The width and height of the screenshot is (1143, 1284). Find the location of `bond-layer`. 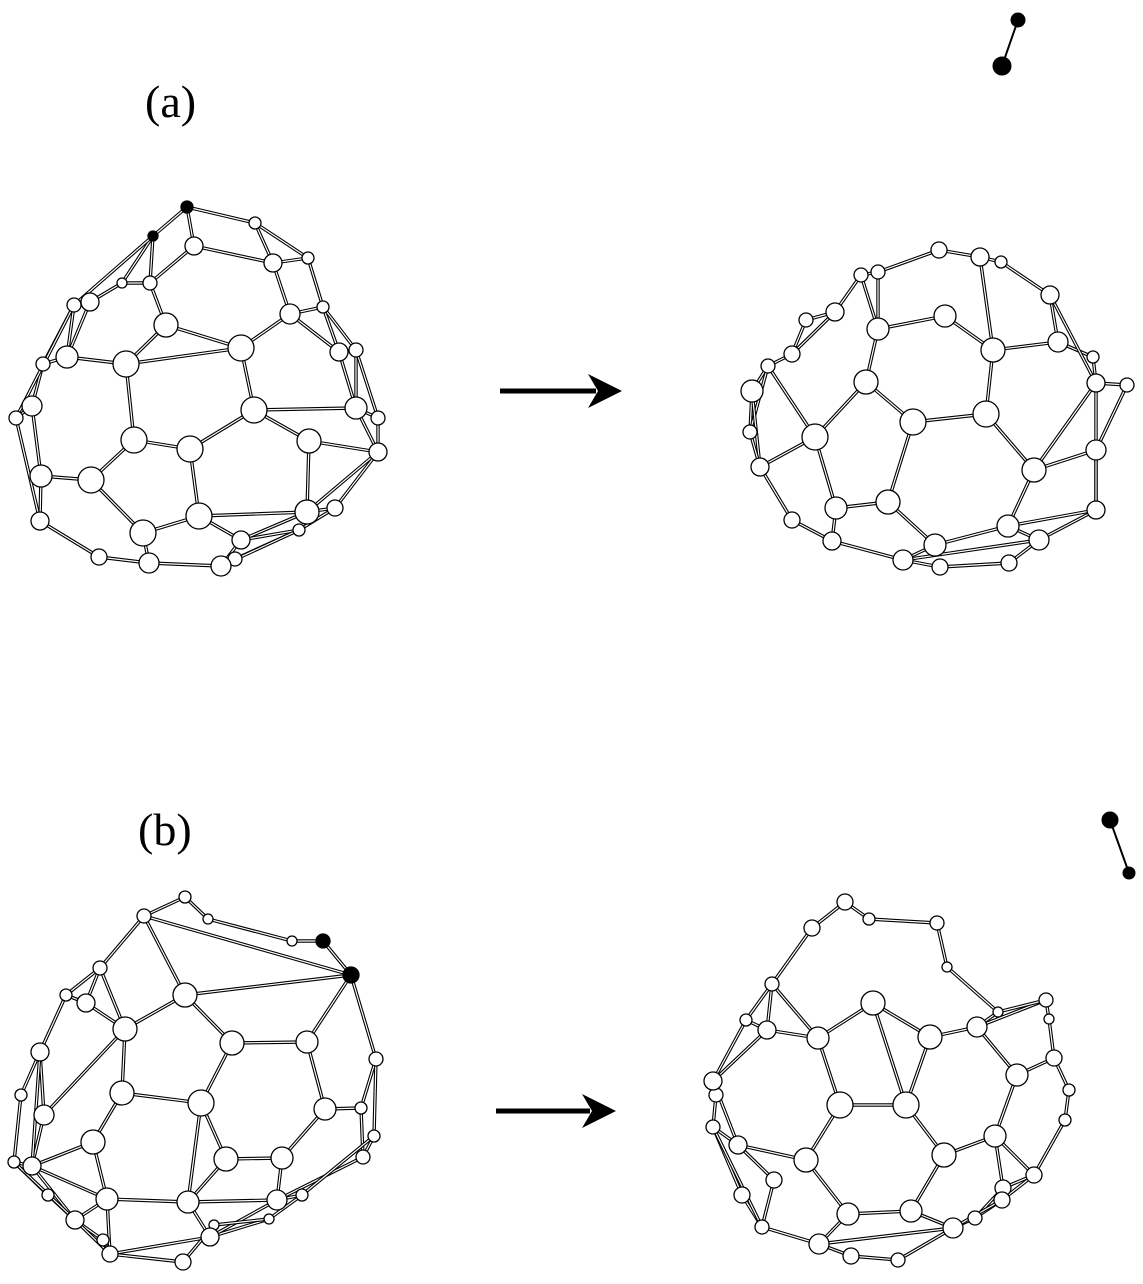

bond-layer is located at coordinates (938, 408).